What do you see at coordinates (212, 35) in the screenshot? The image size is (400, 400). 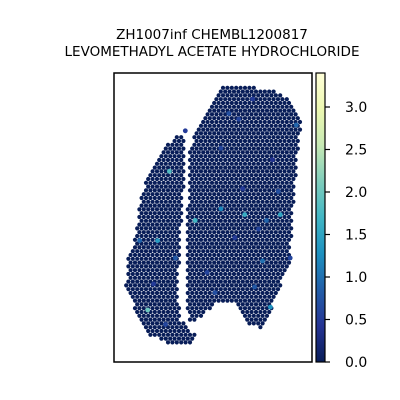 I see `chart-title-line-1: ZH1007inf CHEMBL1200817` at bounding box center [212, 35].